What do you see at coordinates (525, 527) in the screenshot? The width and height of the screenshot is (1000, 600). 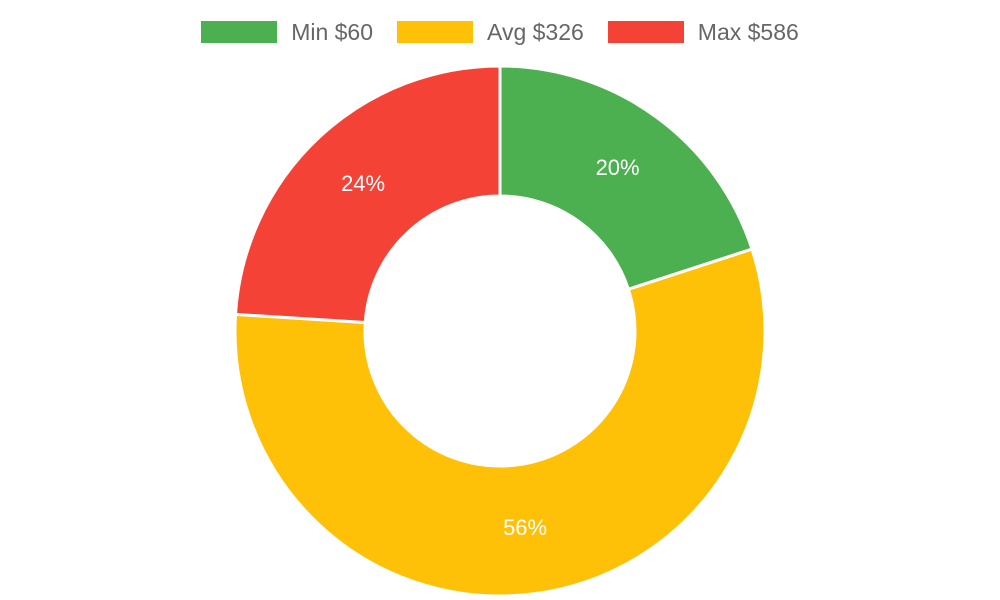 I see `slice-label-avg: 56%` at bounding box center [525, 527].